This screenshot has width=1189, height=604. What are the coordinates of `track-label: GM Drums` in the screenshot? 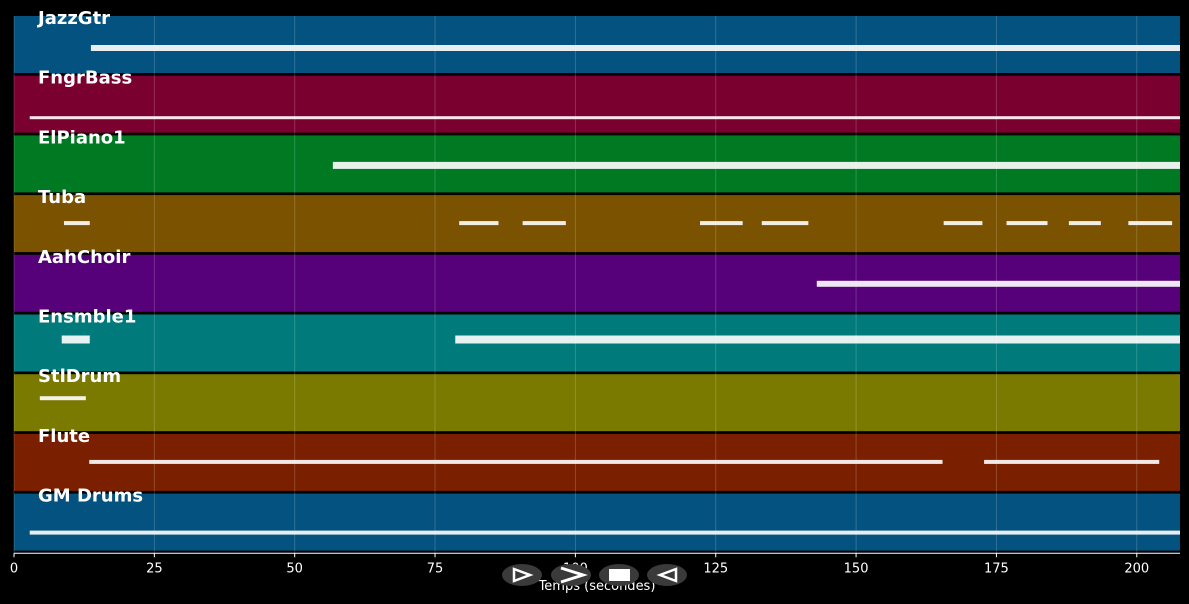 It's located at (90, 496).